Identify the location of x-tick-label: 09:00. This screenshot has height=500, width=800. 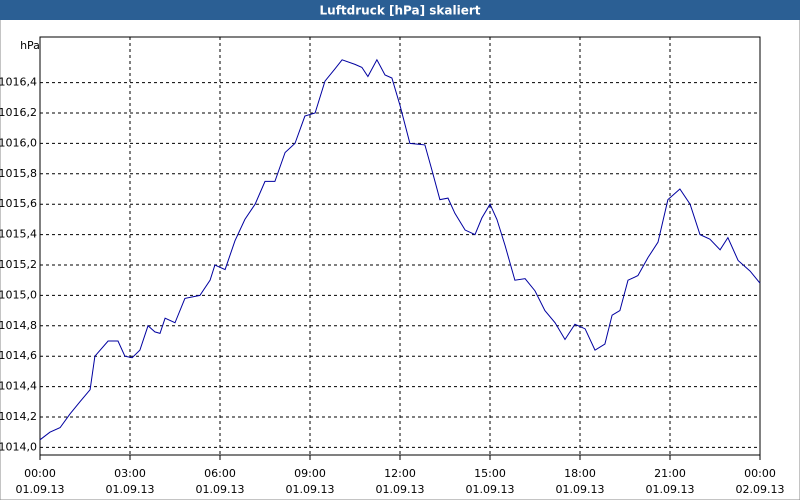
(310, 473).